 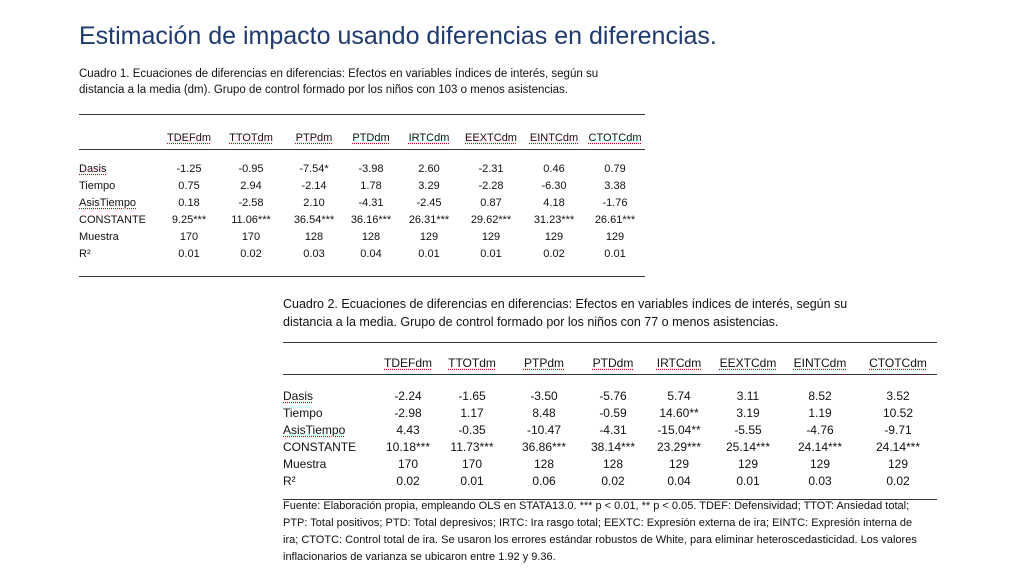 What do you see at coordinates (429, 219) in the screenshot?
I see `table-cell: 26.31***` at bounding box center [429, 219].